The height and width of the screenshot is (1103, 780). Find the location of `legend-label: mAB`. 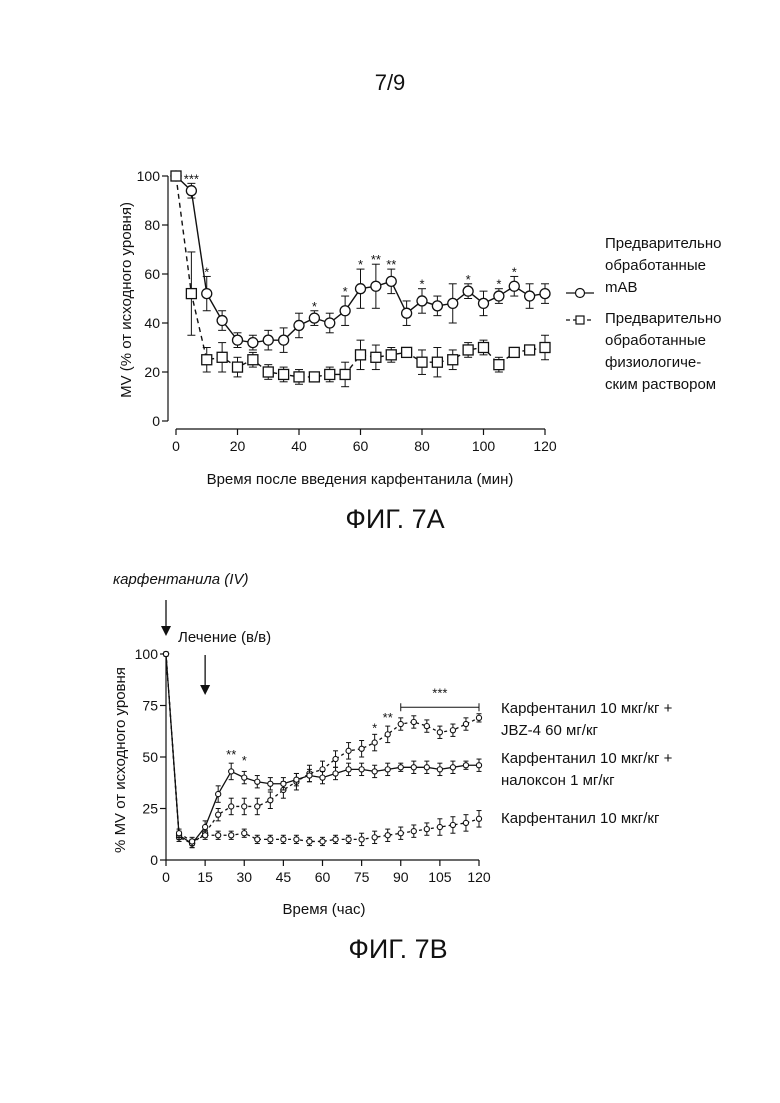

legend-label: mAB is located at coordinates (621, 287).